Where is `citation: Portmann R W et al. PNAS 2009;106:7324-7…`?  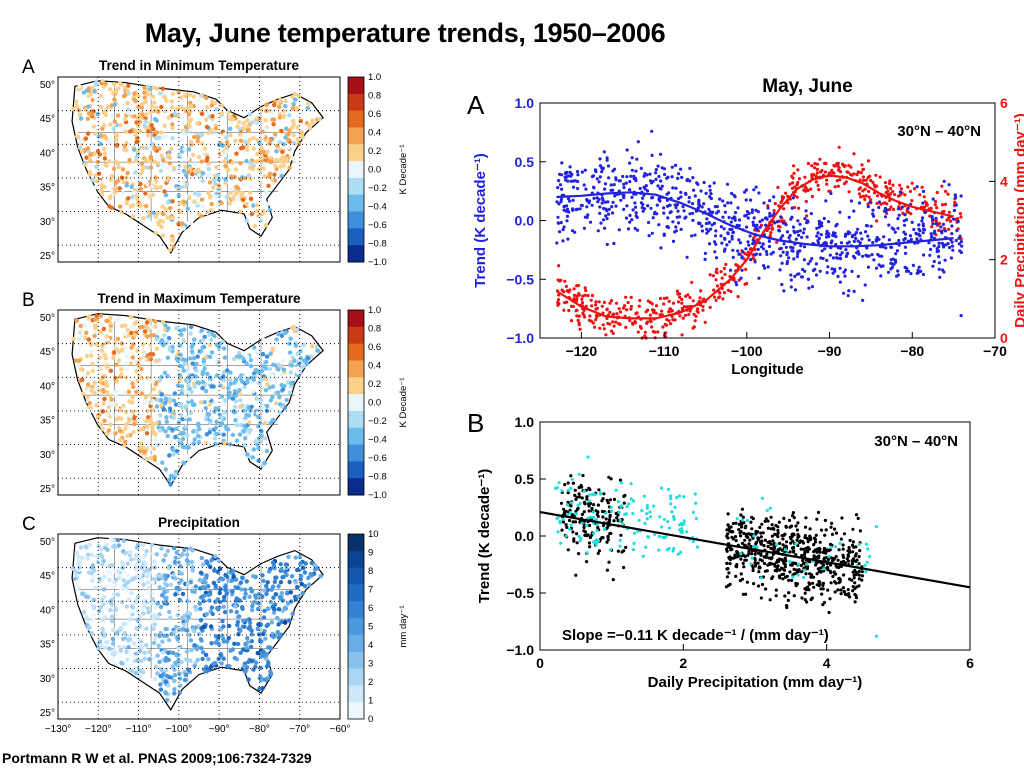 citation: Portmann R W et al. PNAS 2009;106:7324-7… is located at coordinates (157, 758).